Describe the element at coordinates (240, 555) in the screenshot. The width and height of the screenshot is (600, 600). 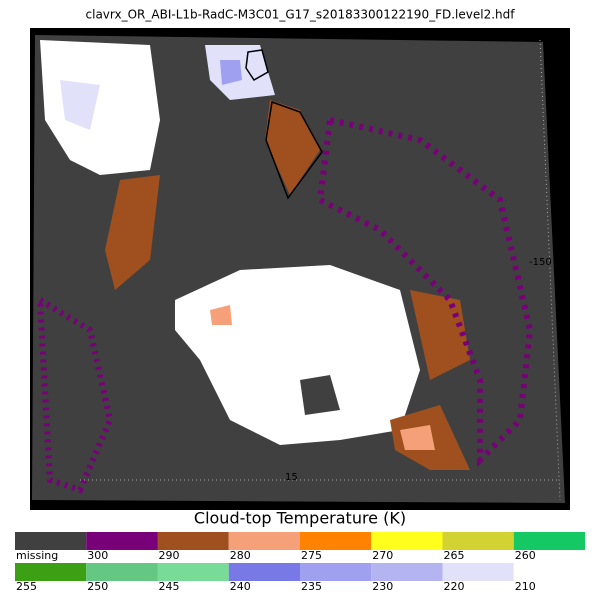
I see `swatch-label: 280` at that location.